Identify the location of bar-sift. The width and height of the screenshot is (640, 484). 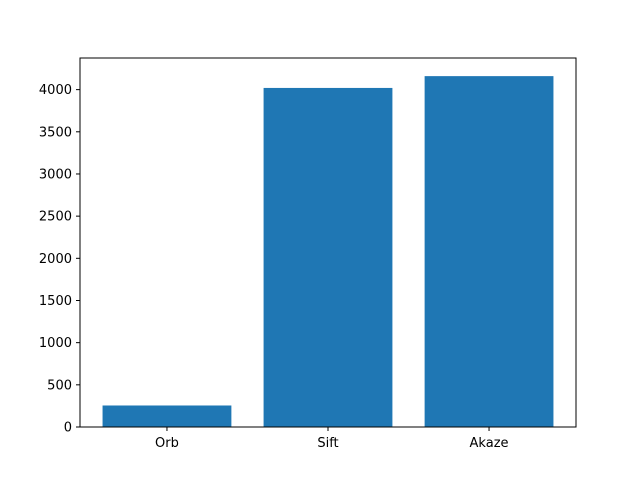
(328, 257).